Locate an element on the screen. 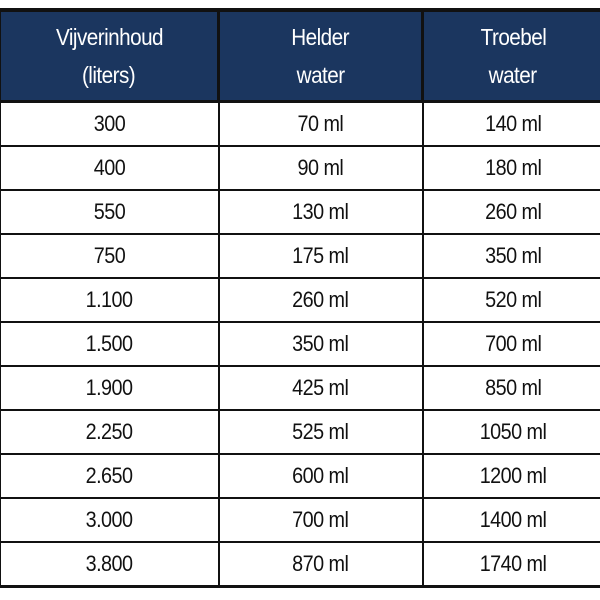 This screenshot has width=600, height=600. cell-text: 850 ml is located at coordinates (513, 387).